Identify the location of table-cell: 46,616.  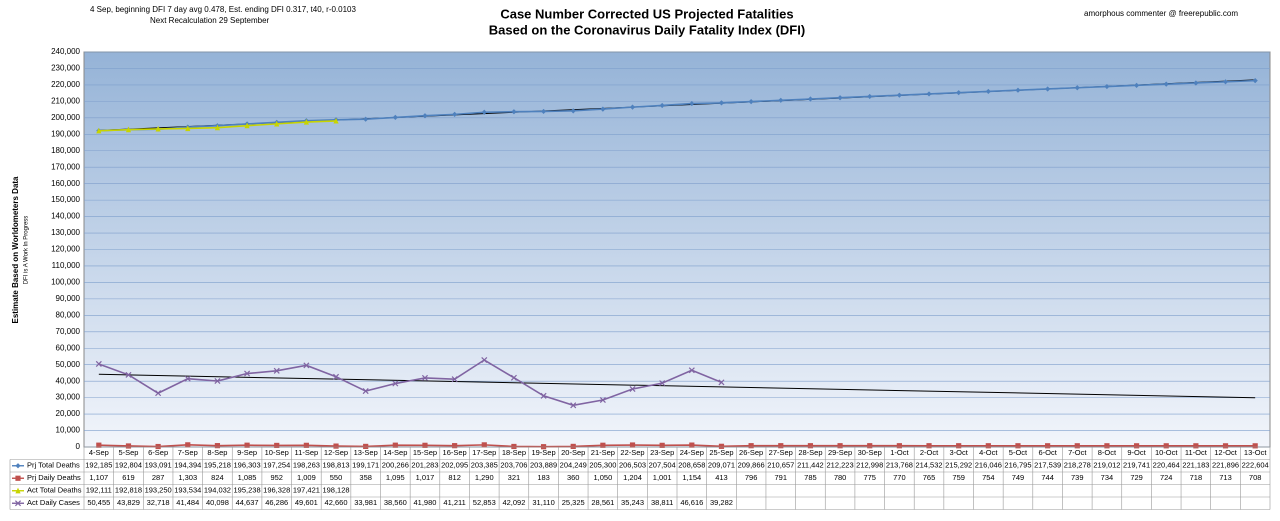
(691, 502).